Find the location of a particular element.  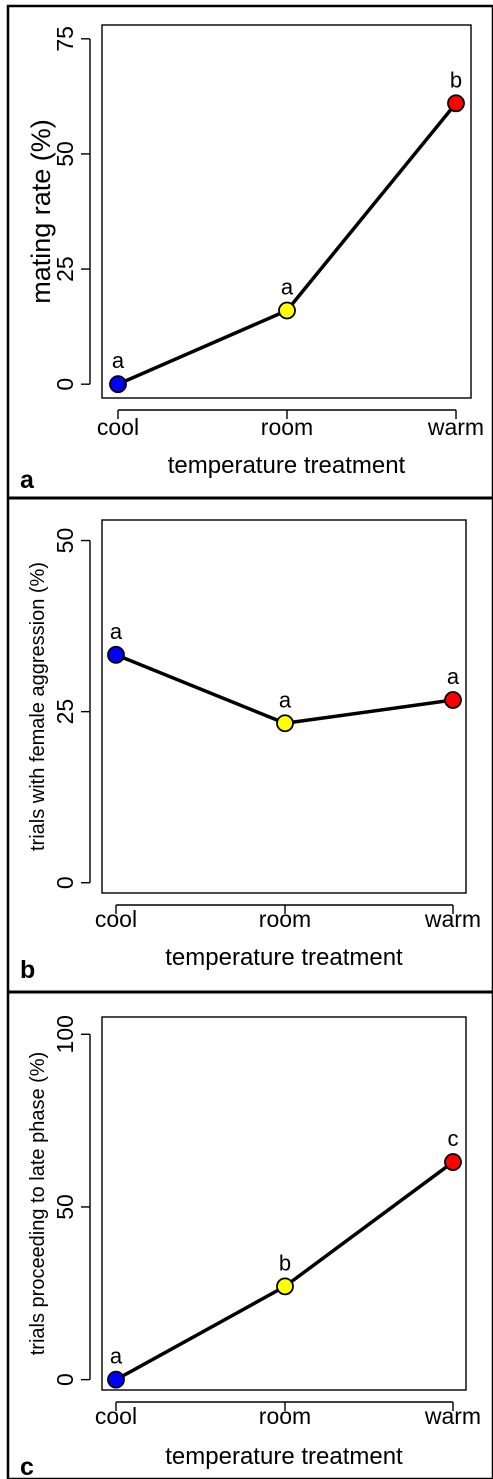

panel-letter: b is located at coordinates (27, 970).